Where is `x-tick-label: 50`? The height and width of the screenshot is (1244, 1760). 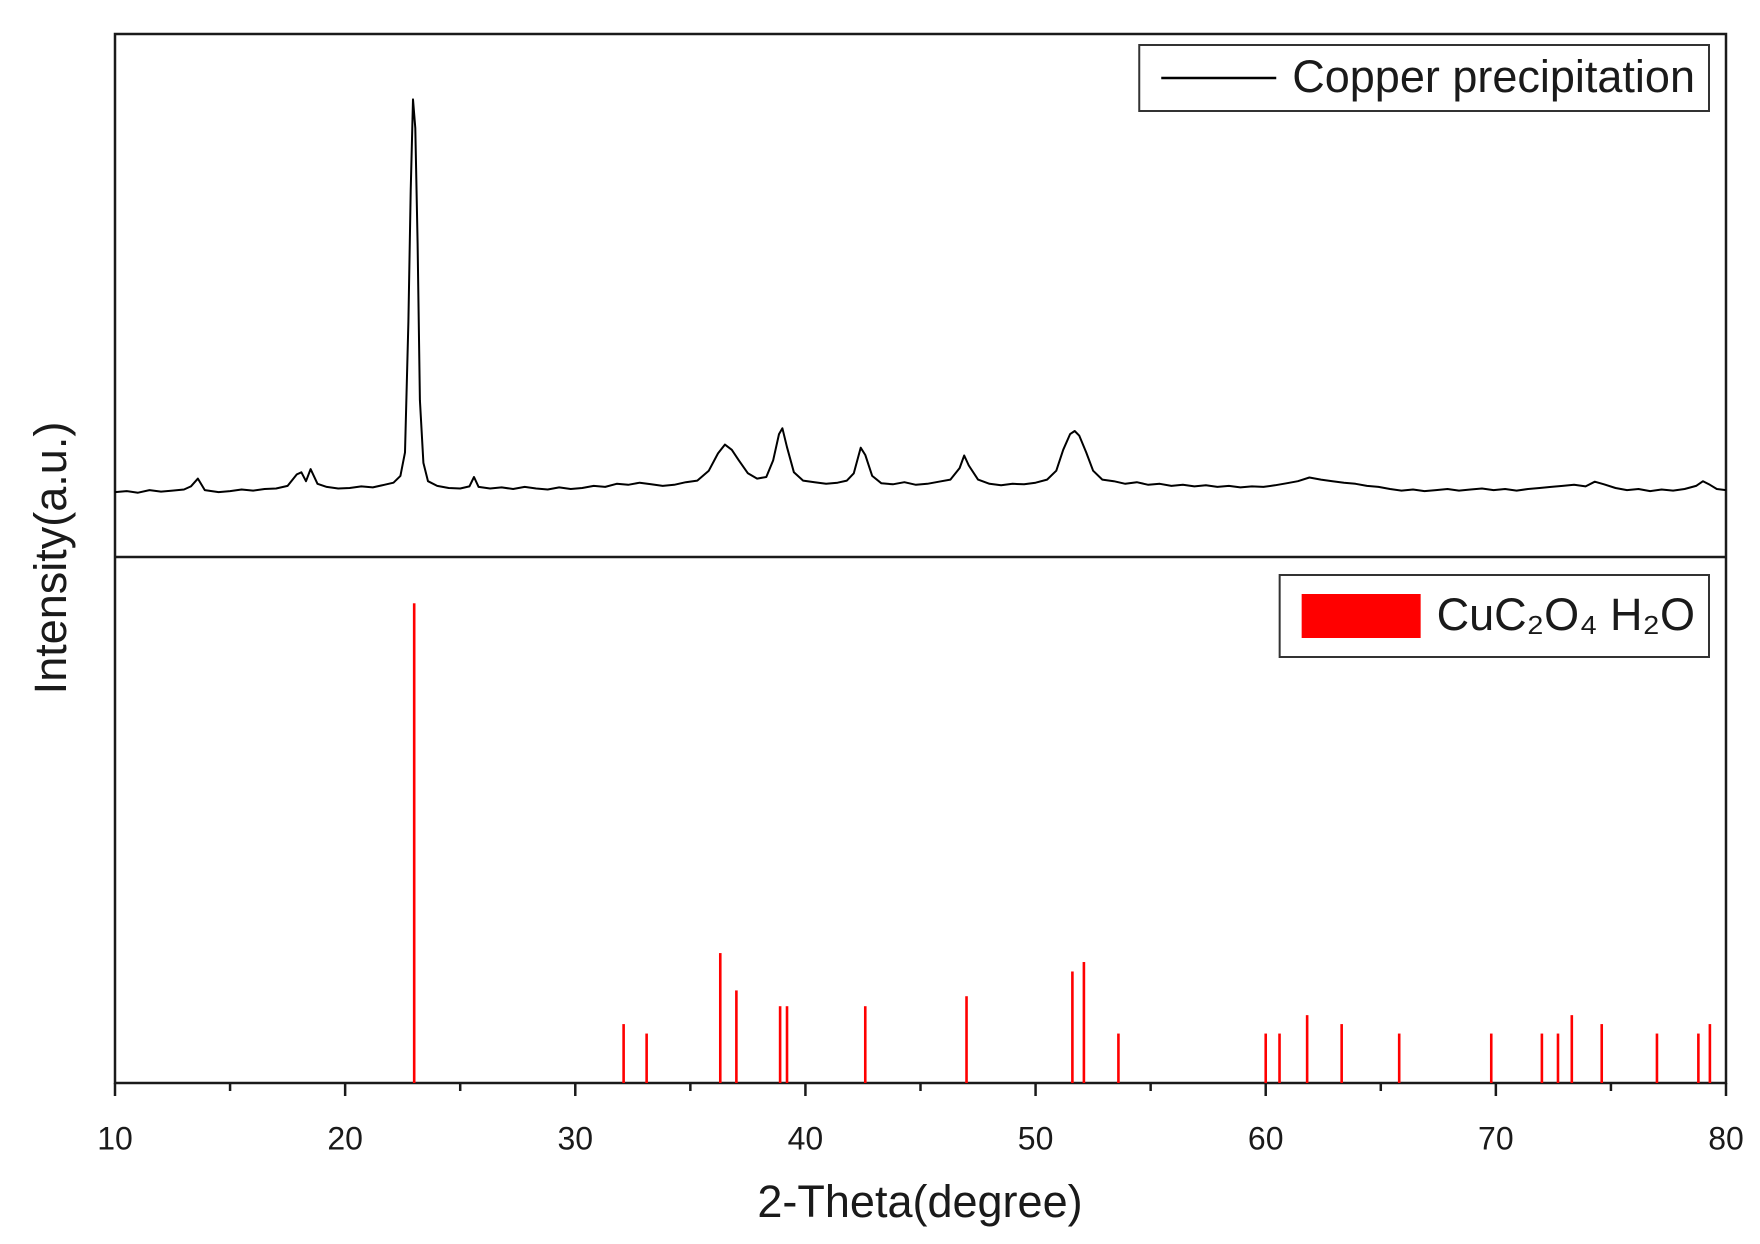
x-tick-label: 50 is located at coordinates (1036, 1138).